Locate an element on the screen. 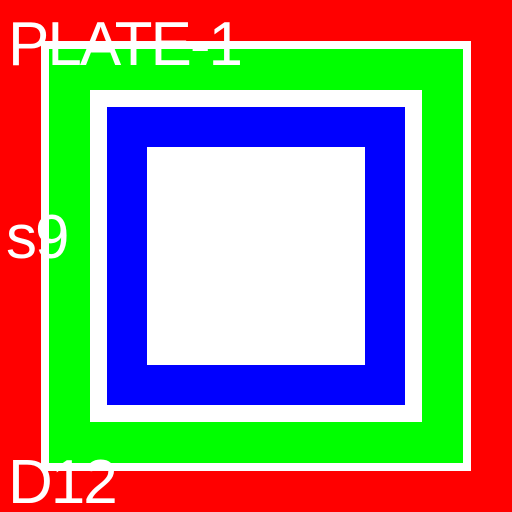  well-label: D12 is located at coordinates (63, 480).